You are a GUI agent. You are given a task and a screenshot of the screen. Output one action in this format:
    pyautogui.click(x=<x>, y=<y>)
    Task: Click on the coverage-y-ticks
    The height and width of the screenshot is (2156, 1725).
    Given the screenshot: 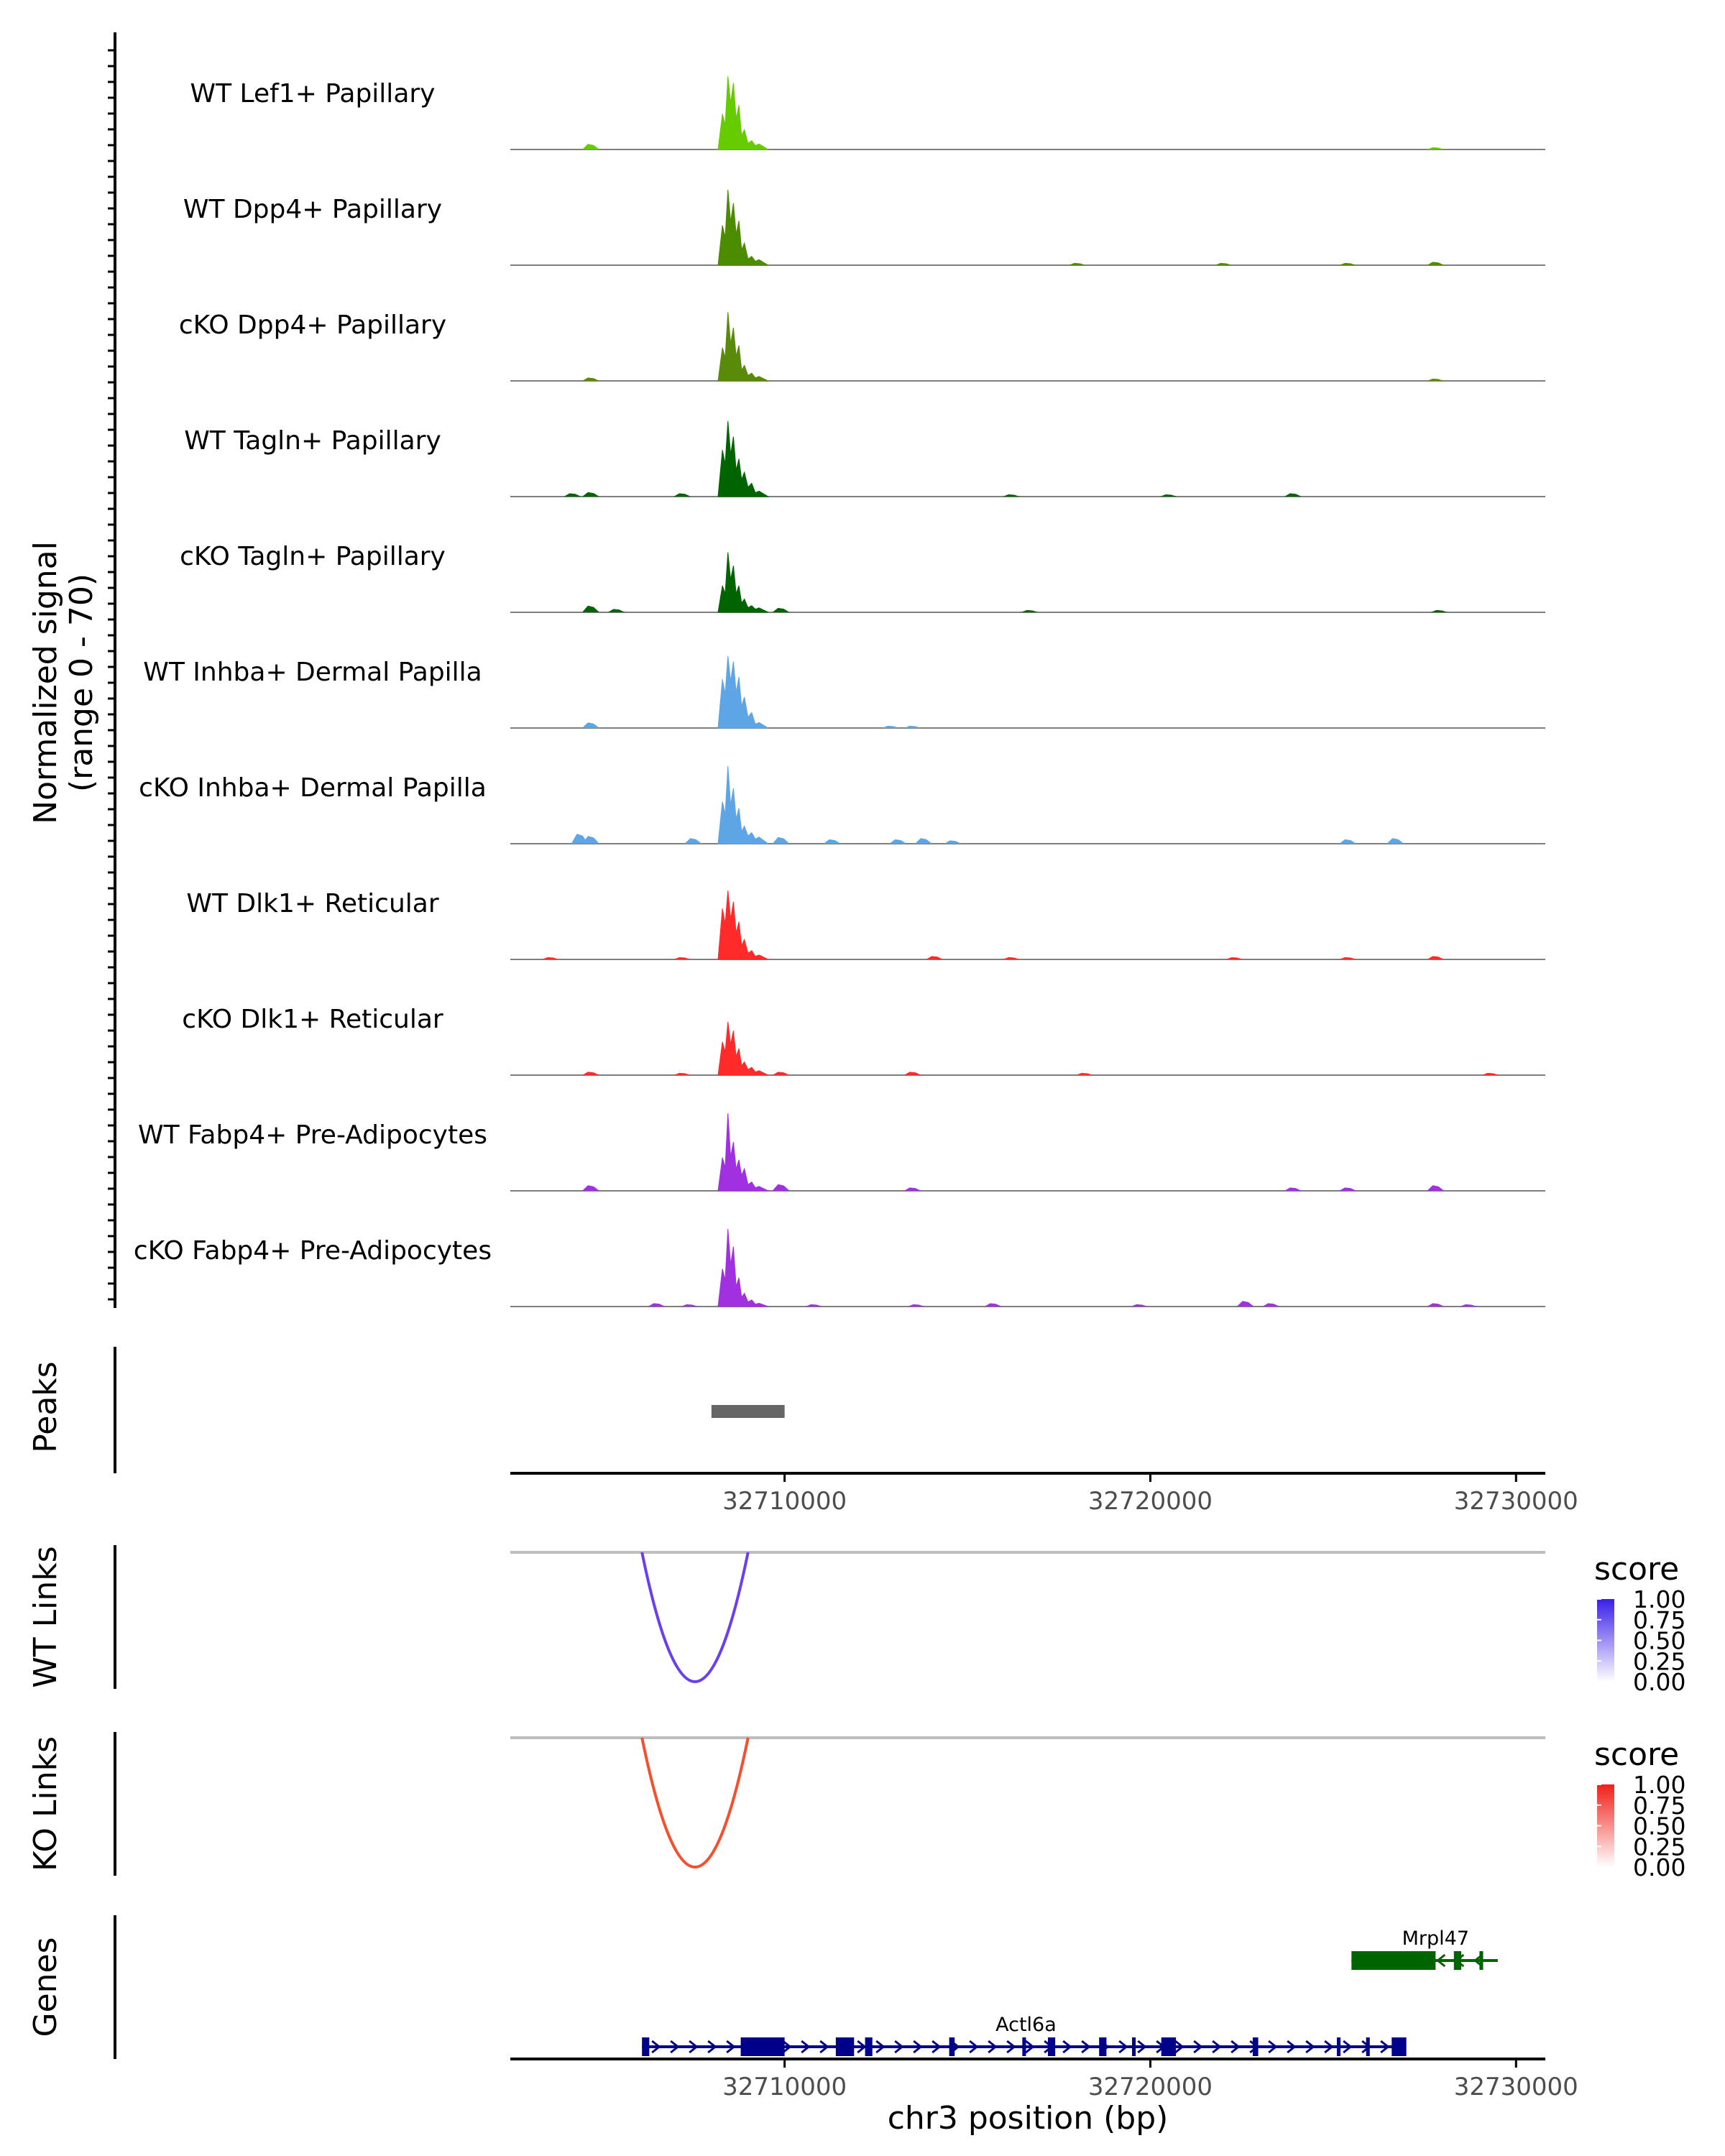 What is the action you would take?
    pyautogui.click(x=111, y=675)
    